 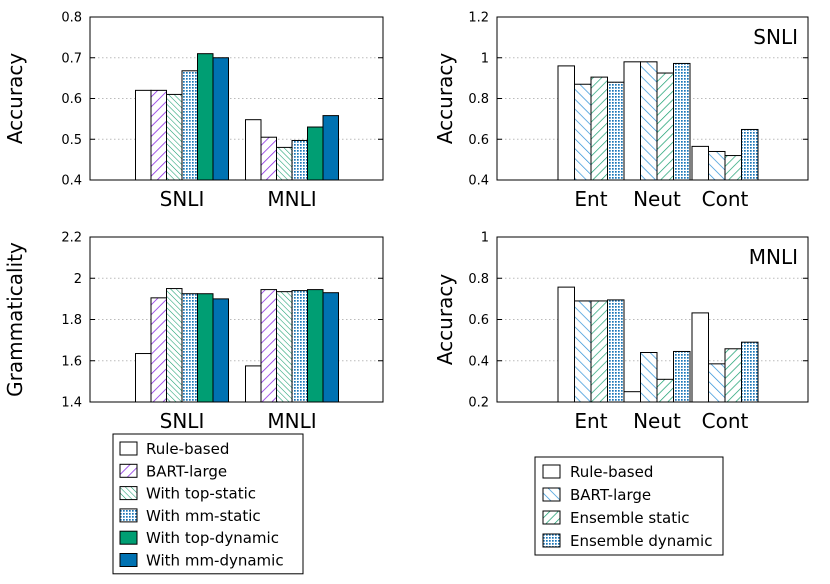 What do you see at coordinates (551, 517) in the screenshot?
I see `legend-swatch-ensemble-static` at bounding box center [551, 517].